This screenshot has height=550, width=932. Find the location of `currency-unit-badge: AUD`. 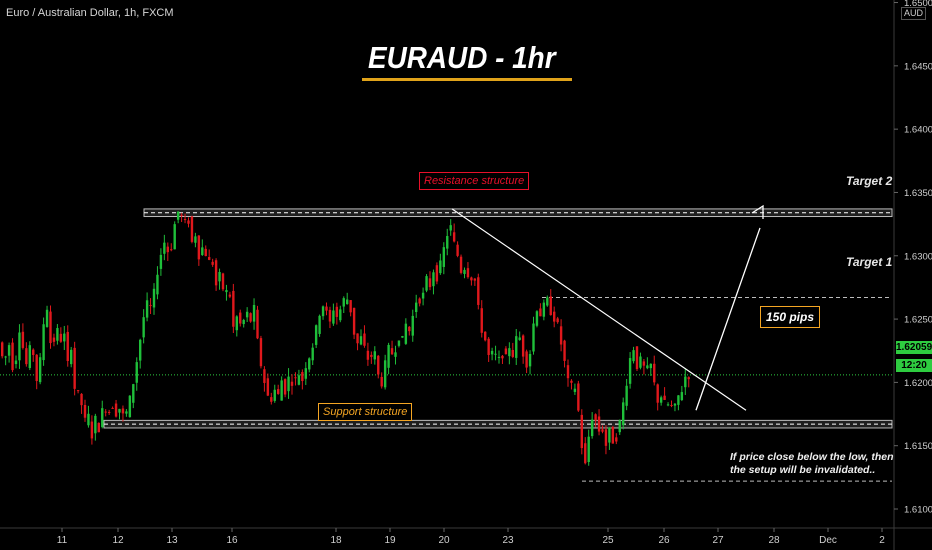

currency-unit-badge: AUD is located at coordinates (914, 13).